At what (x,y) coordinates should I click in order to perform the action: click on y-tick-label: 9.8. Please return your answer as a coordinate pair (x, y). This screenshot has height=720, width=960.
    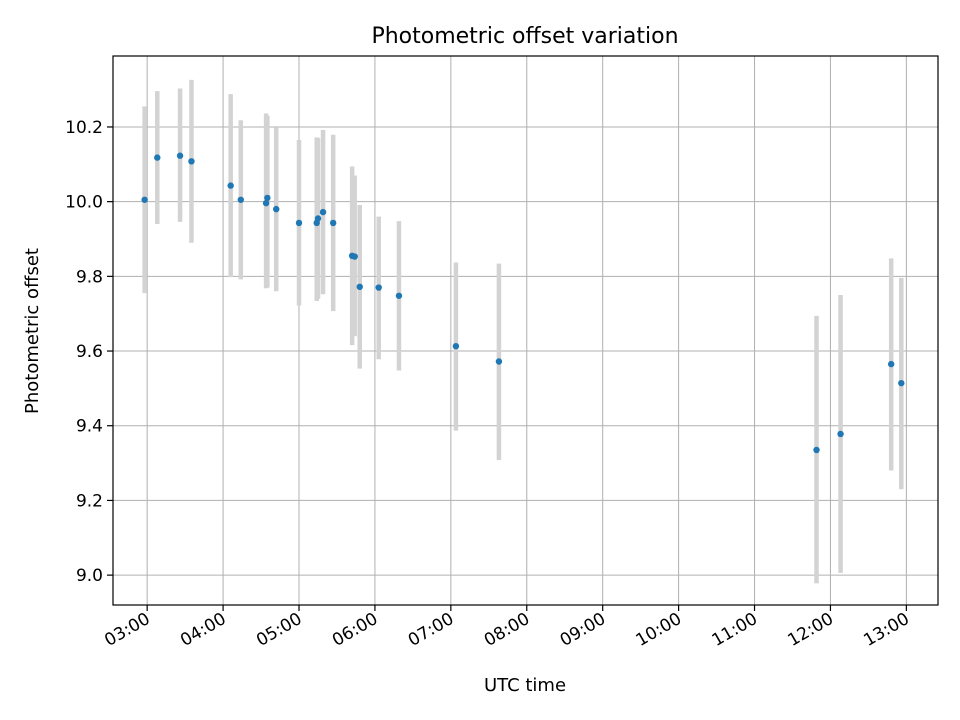
    Looking at the image, I should click on (89, 277).